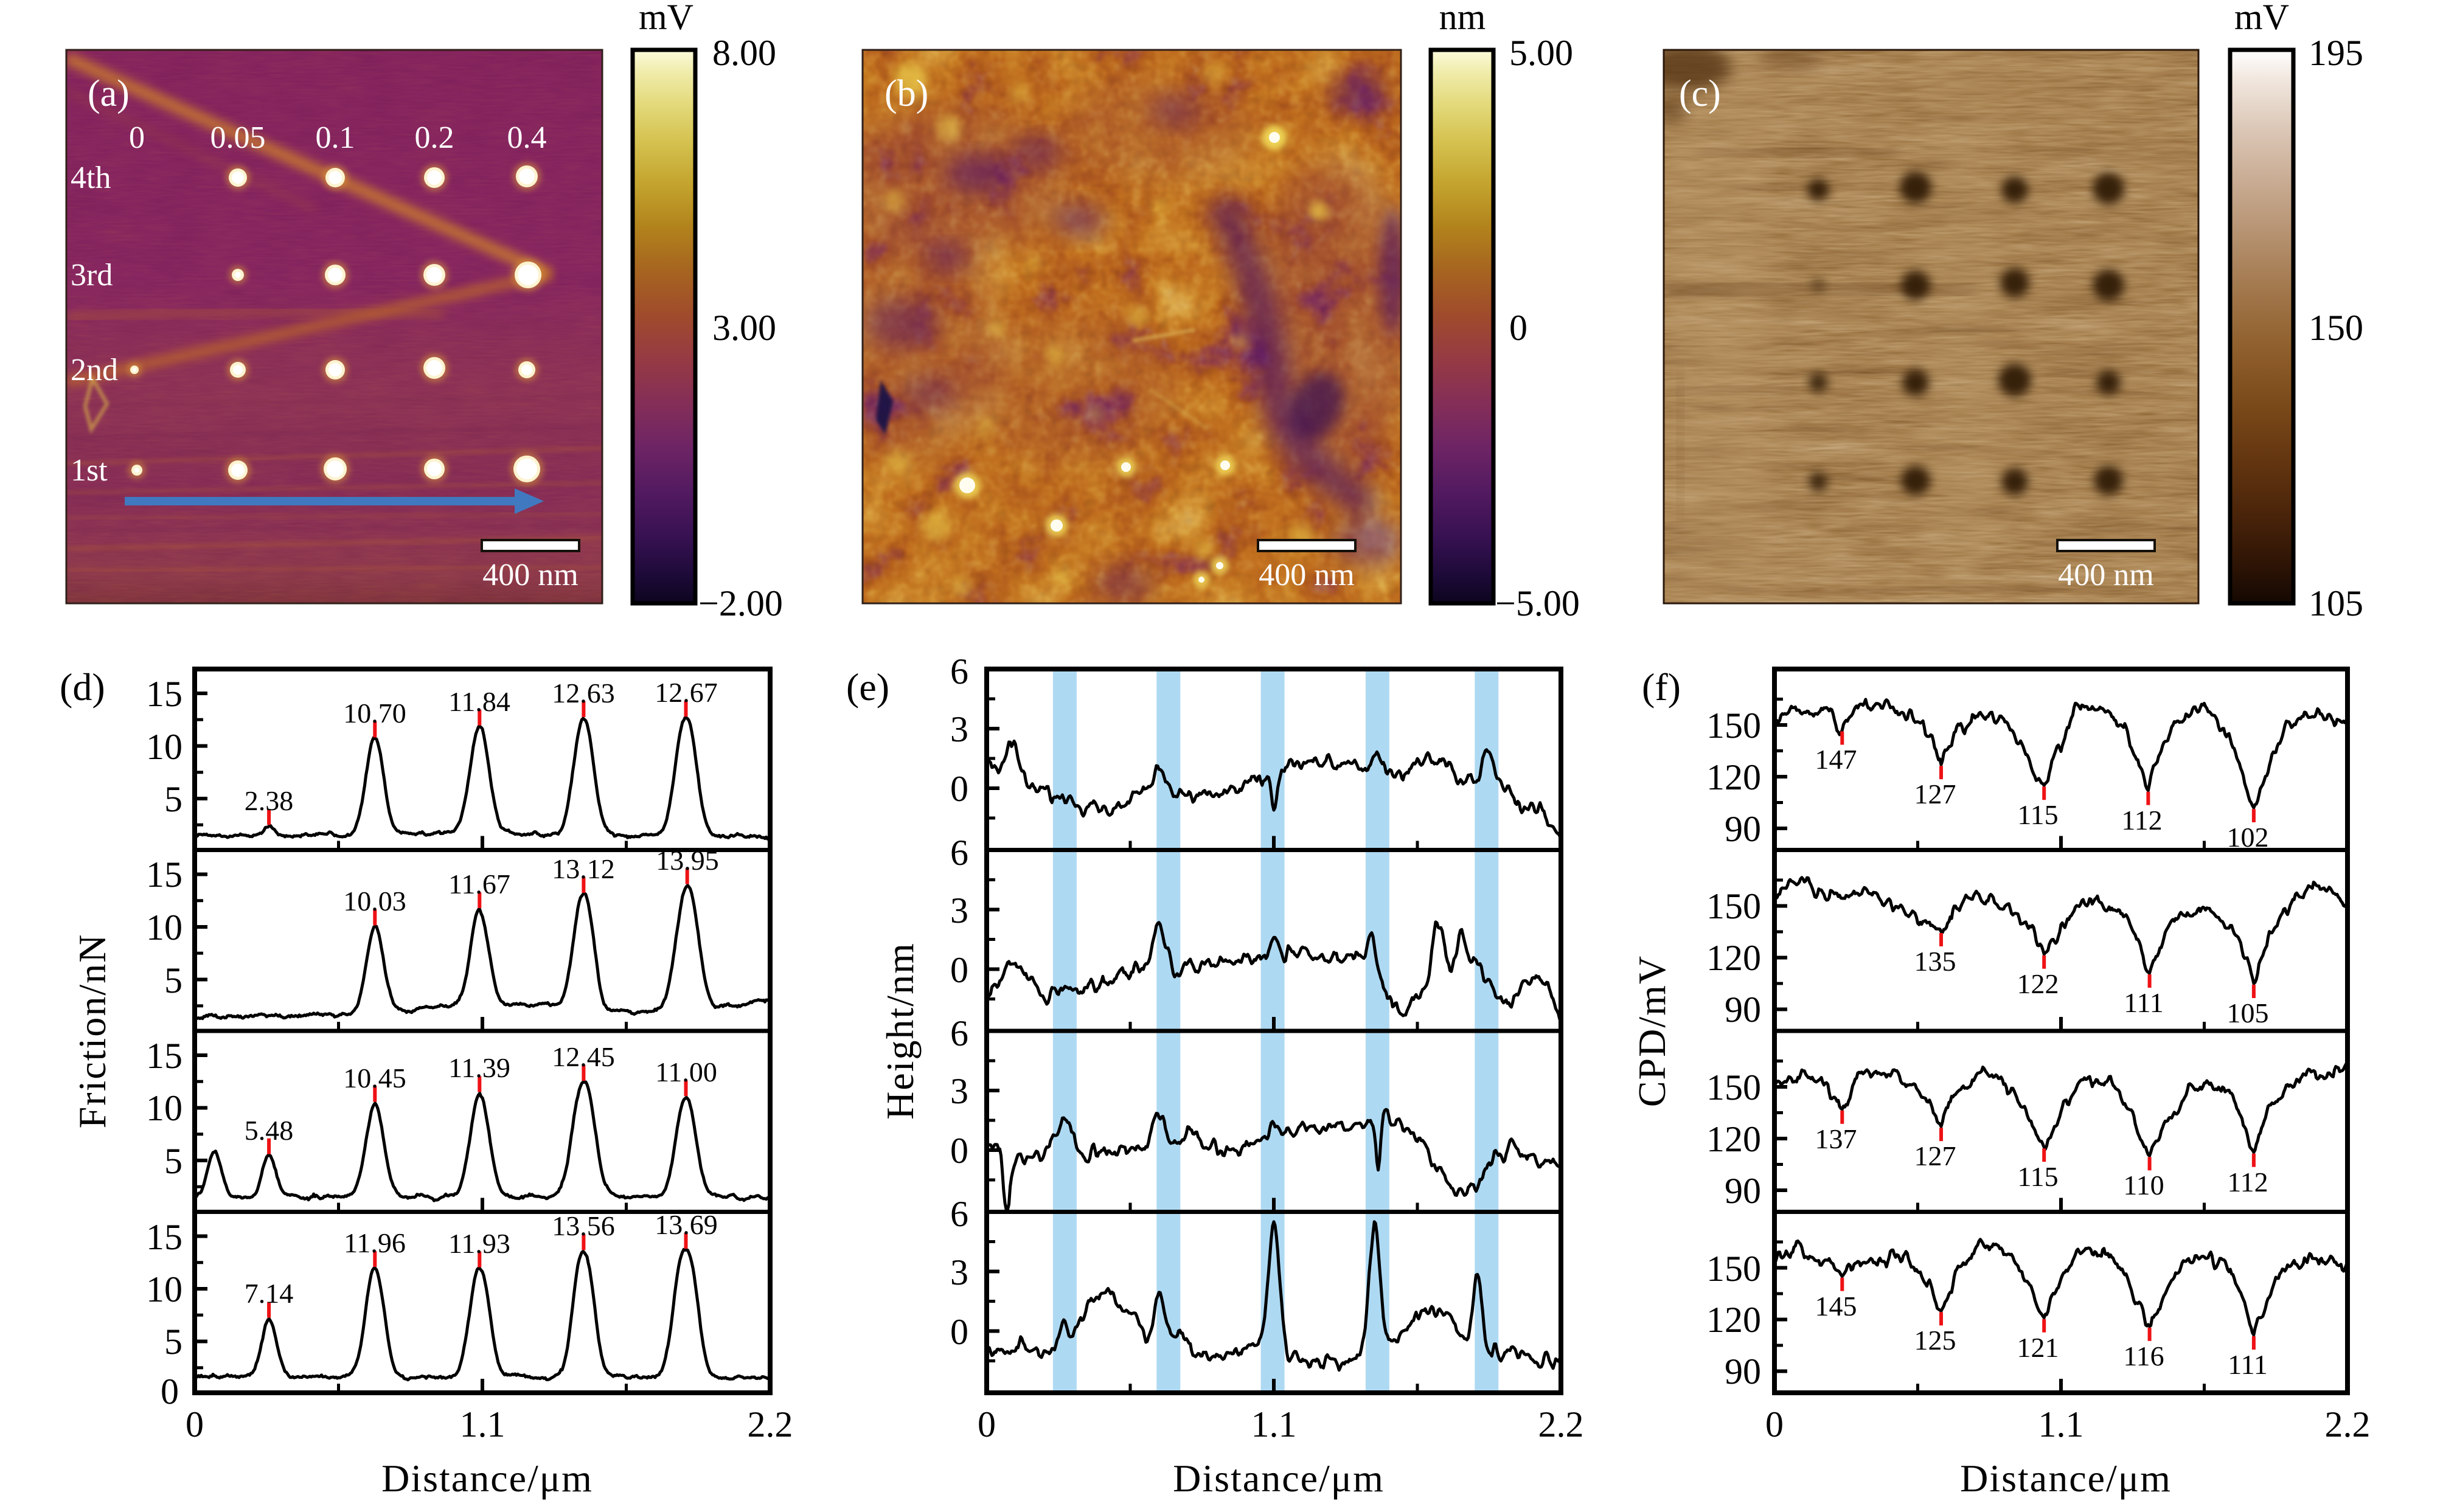 The width and height of the screenshot is (2443, 1512). Describe the element at coordinates (686, 1071) in the screenshot. I see `svg-text: 11.00` at that location.